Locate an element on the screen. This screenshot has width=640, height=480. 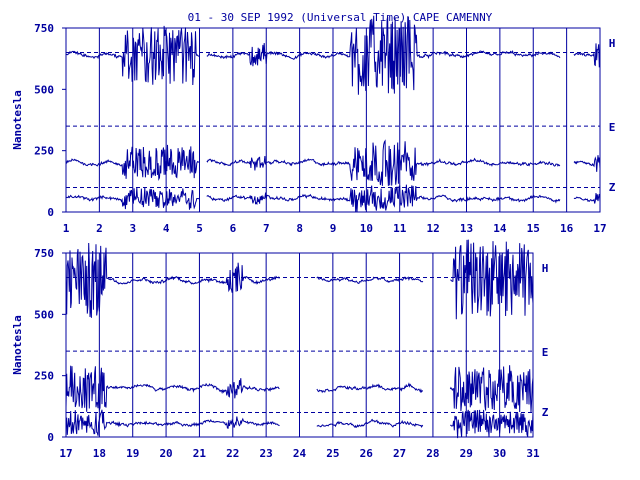
x-tick-label: 13 is located at coordinates (466, 228).